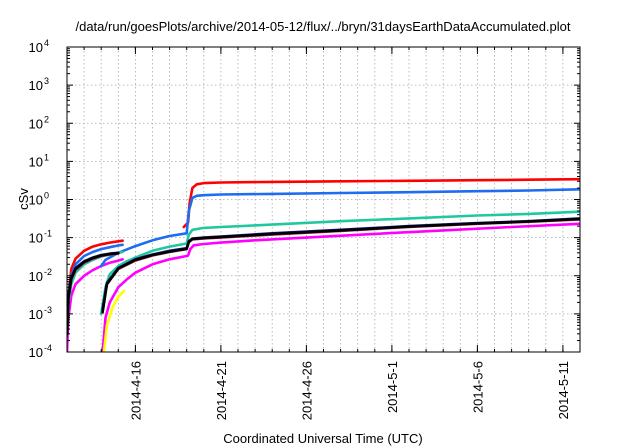 The height and width of the screenshot is (448, 640). Describe the element at coordinates (46, 157) in the screenshot. I see `y-tick-exponent: 1` at that location.